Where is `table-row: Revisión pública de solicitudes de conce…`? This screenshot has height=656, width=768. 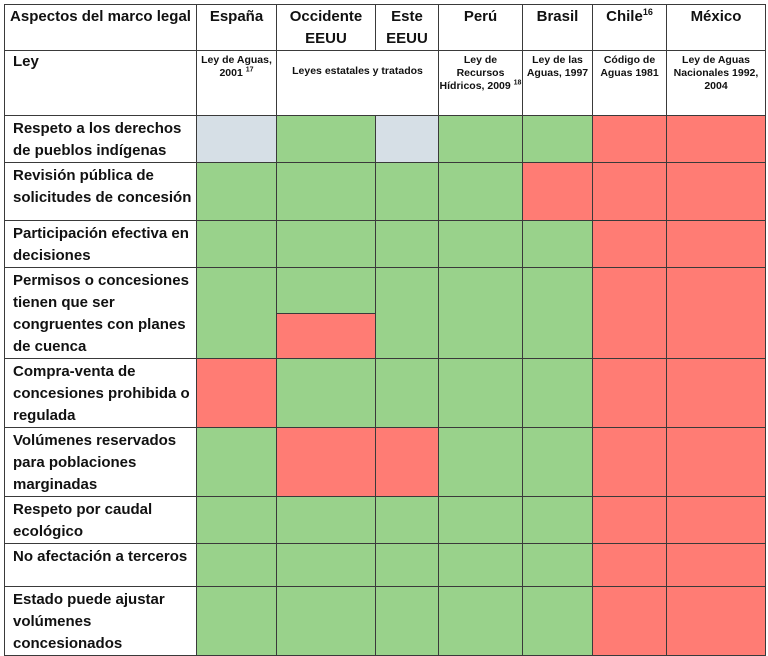
table-row: Revisión pública de solicitudes de conce… is located at coordinates (385, 191).